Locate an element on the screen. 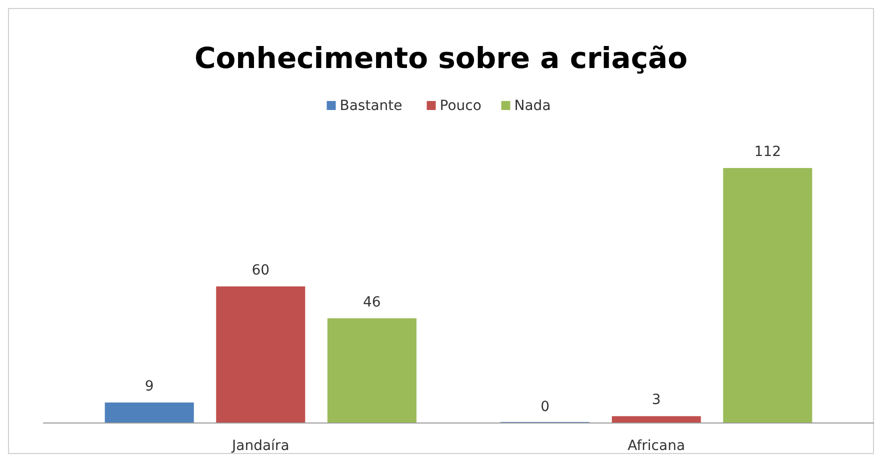 The image size is (882, 462). chart-title: Conhecimento sobre a criação is located at coordinates (441, 58).